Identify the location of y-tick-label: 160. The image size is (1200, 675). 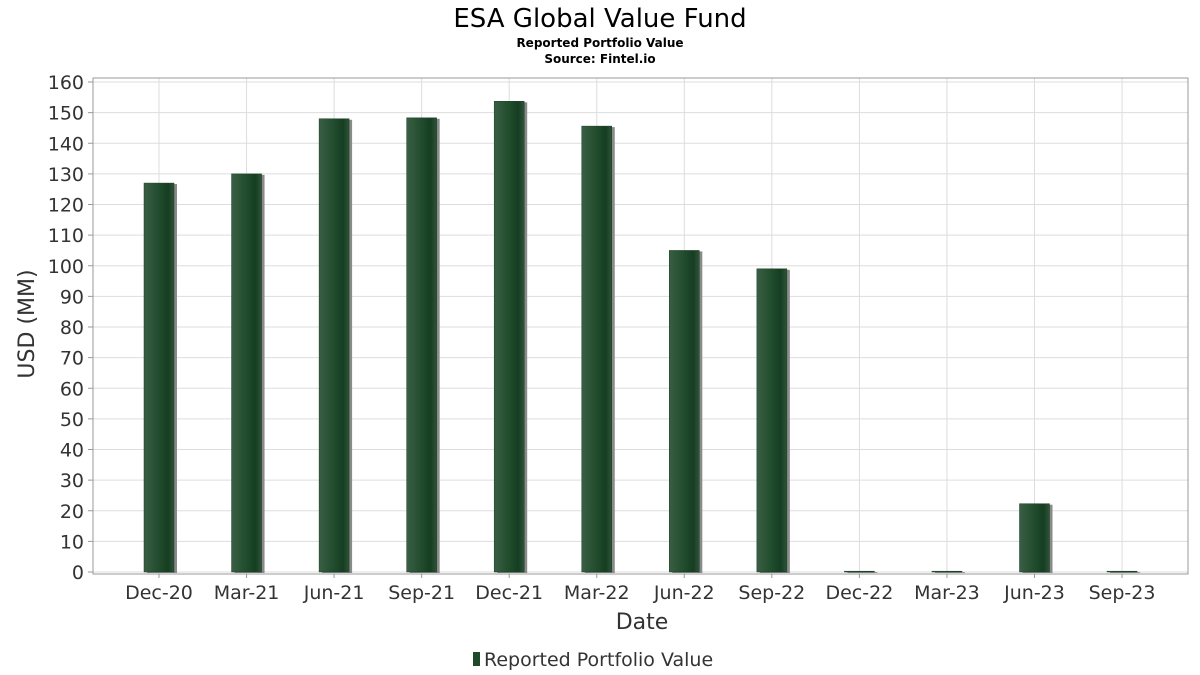
(66, 83).